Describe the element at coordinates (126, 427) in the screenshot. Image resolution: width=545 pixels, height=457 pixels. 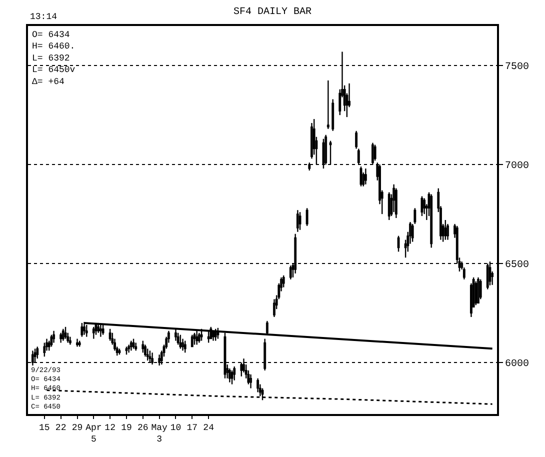
I see `x-tick-label: 19` at that location.